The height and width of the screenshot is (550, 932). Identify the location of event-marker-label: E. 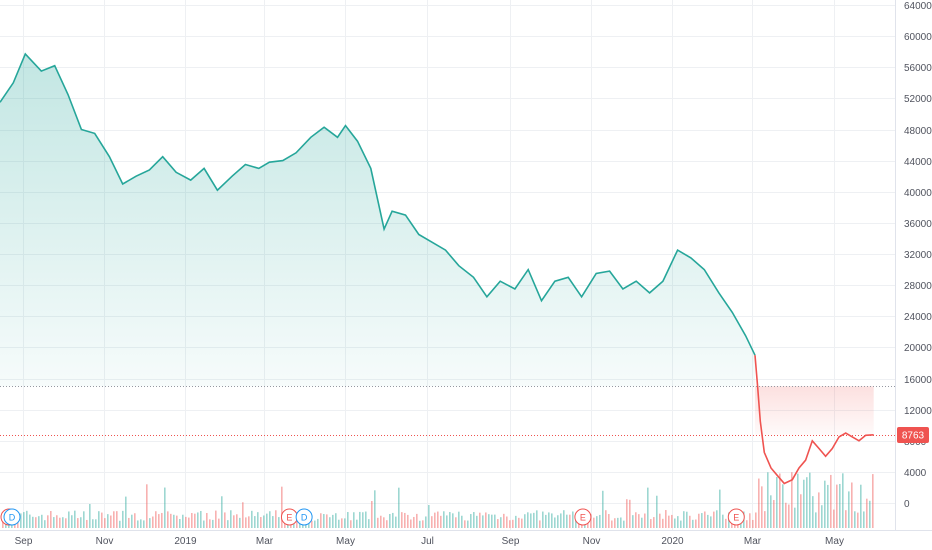
(289, 518).